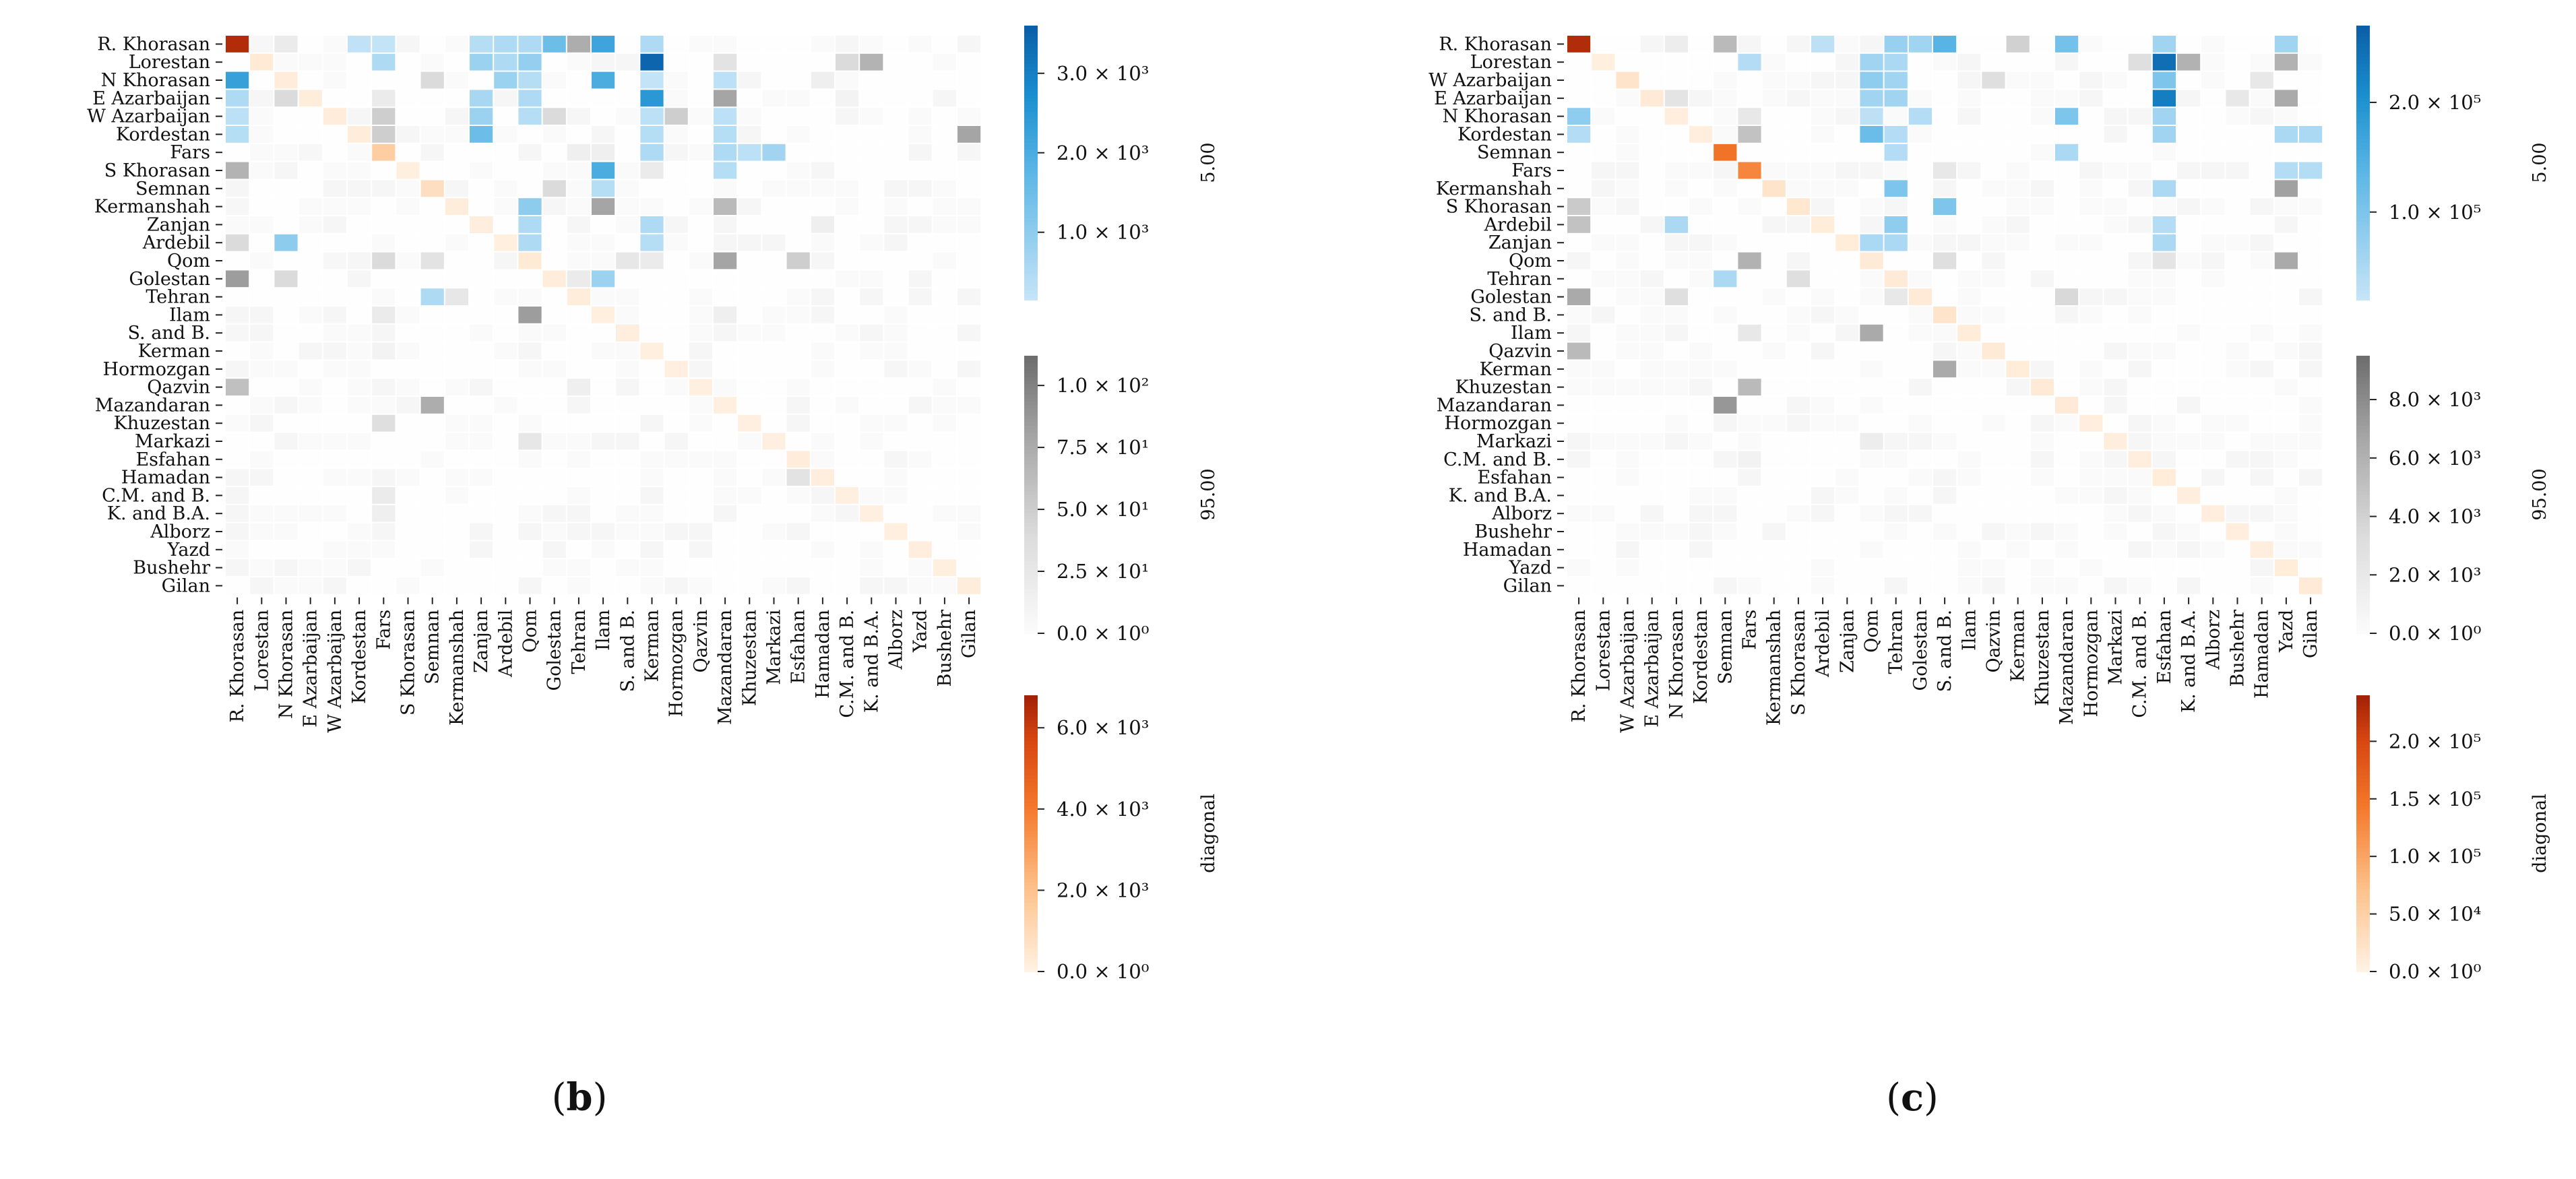 The height and width of the screenshot is (1179, 2576). I want to click on heatmap-gray-cells, so click(1932, 252).